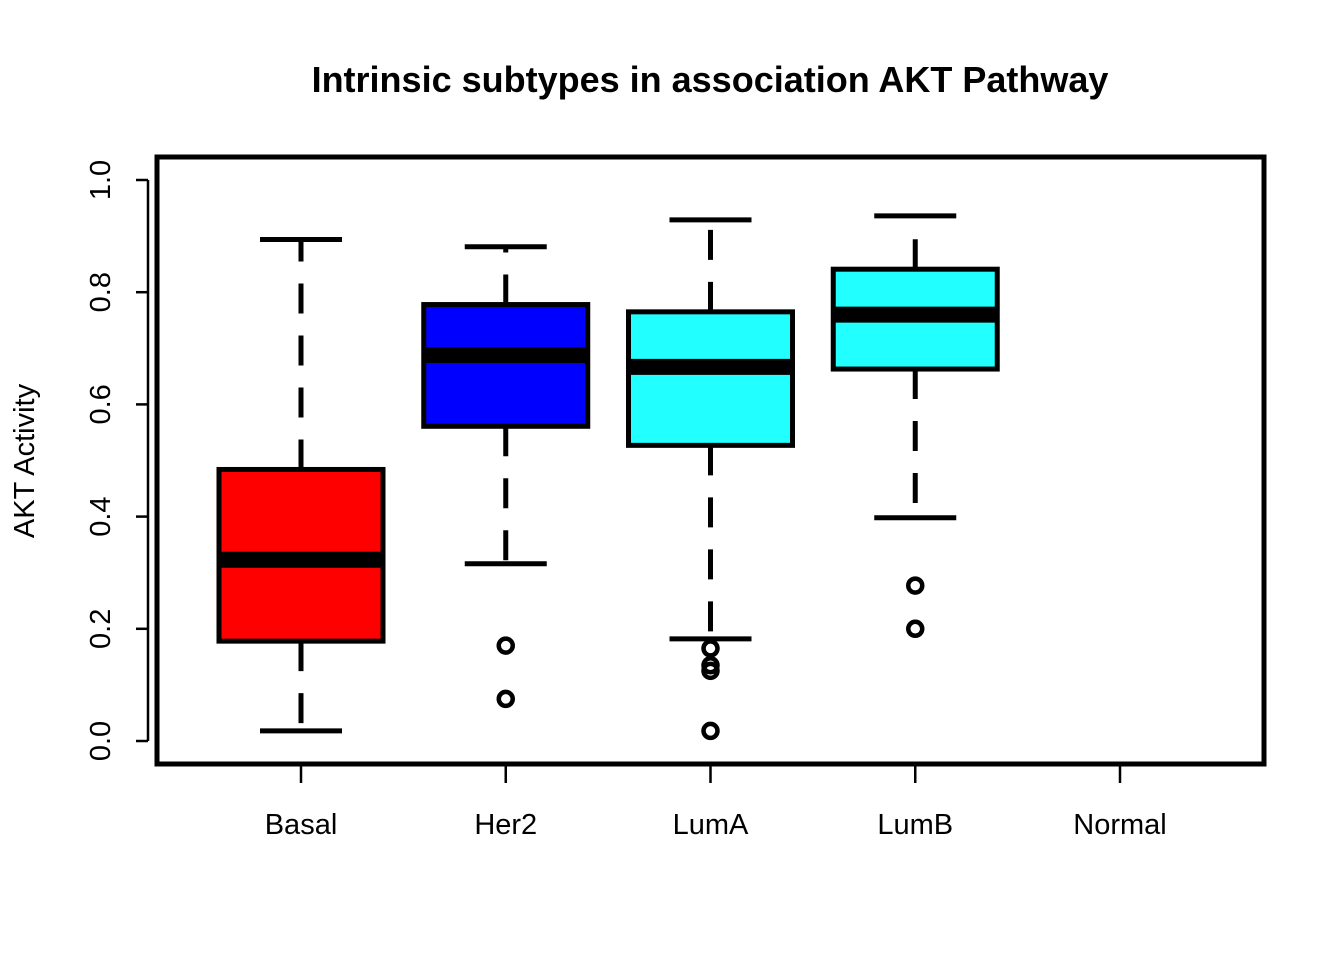 Image resolution: width=1344 pixels, height=960 pixels. What do you see at coordinates (711, 825) in the screenshot?
I see `x-tick-label: LumA` at bounding box center [711, 825].